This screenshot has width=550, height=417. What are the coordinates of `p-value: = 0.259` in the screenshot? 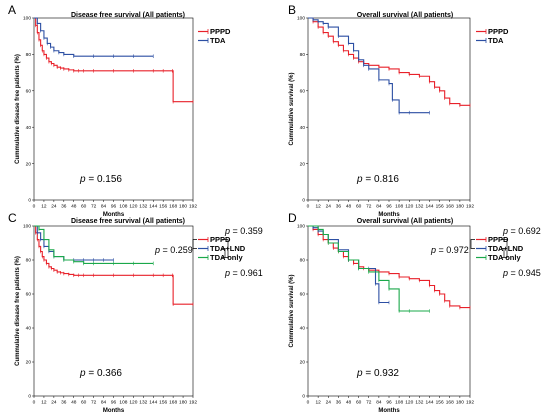 It's located at (176, 250).